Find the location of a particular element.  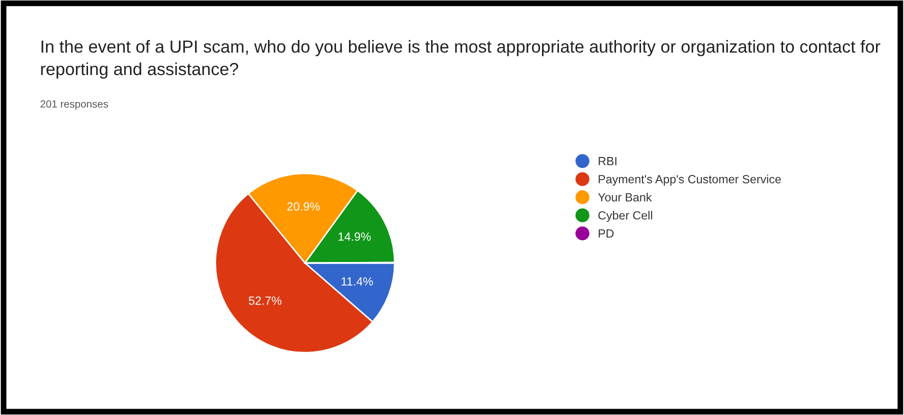

legend-label: Your Bank is located at coordinates (625, 197).